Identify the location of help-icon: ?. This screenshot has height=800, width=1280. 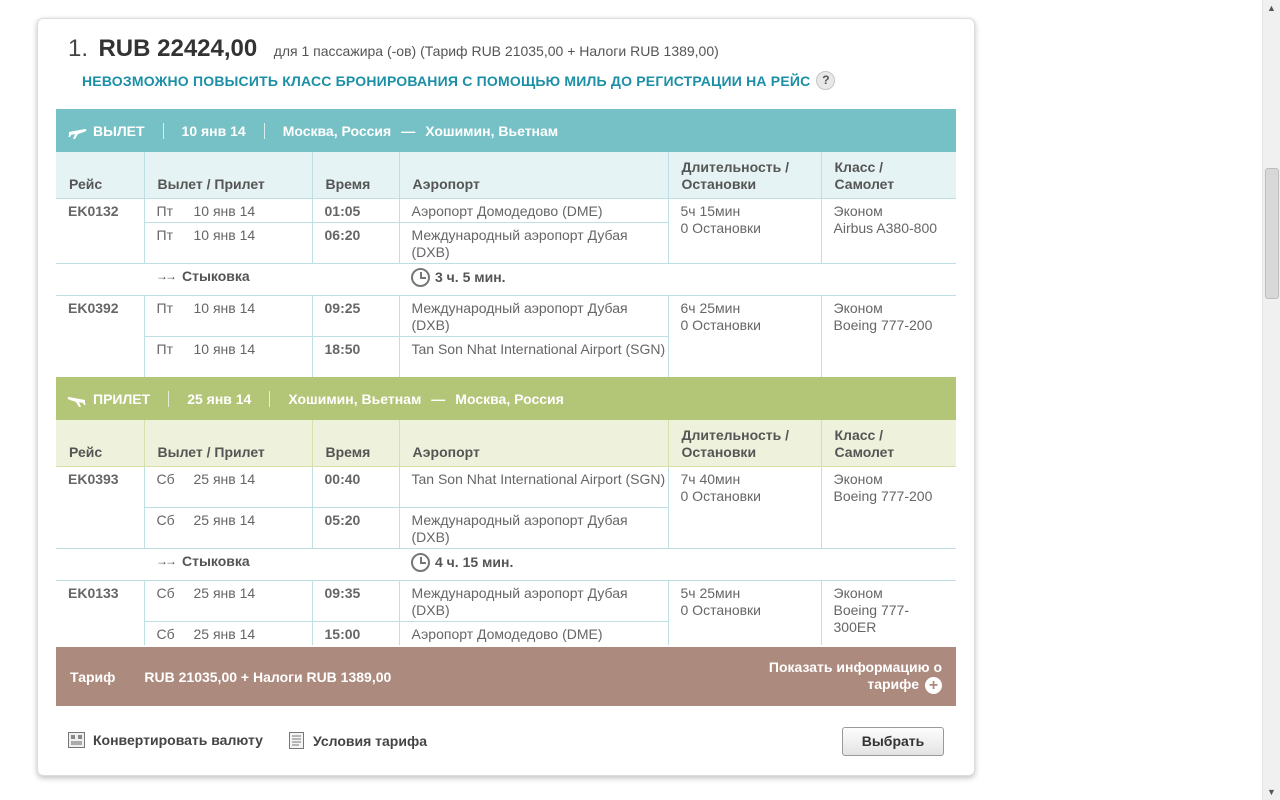
(826, 80).